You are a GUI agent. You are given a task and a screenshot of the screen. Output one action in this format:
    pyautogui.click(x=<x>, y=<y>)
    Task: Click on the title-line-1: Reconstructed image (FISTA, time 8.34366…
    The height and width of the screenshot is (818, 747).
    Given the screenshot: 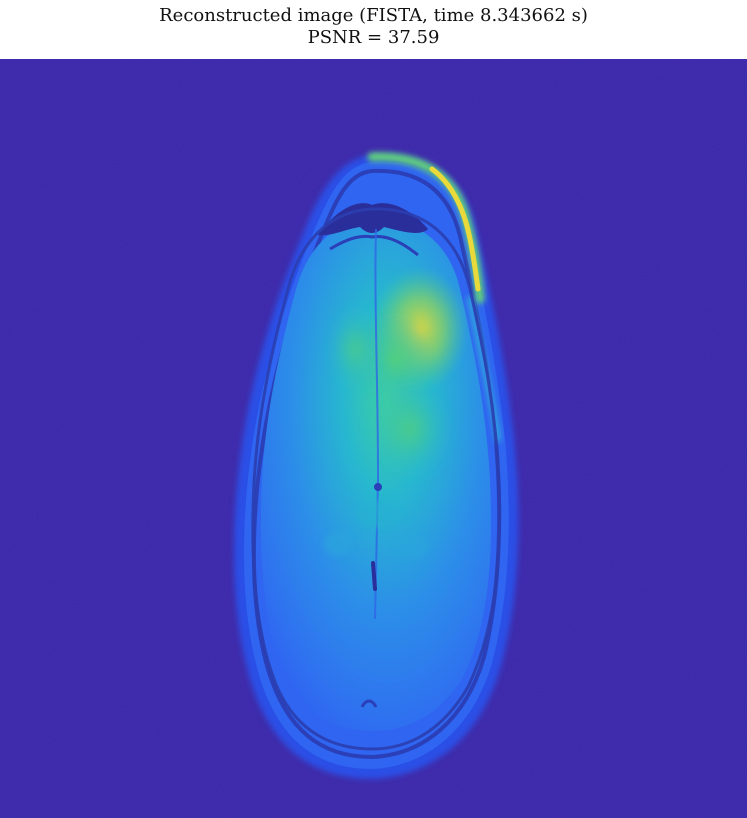 What is the action you would take?
    pyautogui.click(x=373, y=15)
    